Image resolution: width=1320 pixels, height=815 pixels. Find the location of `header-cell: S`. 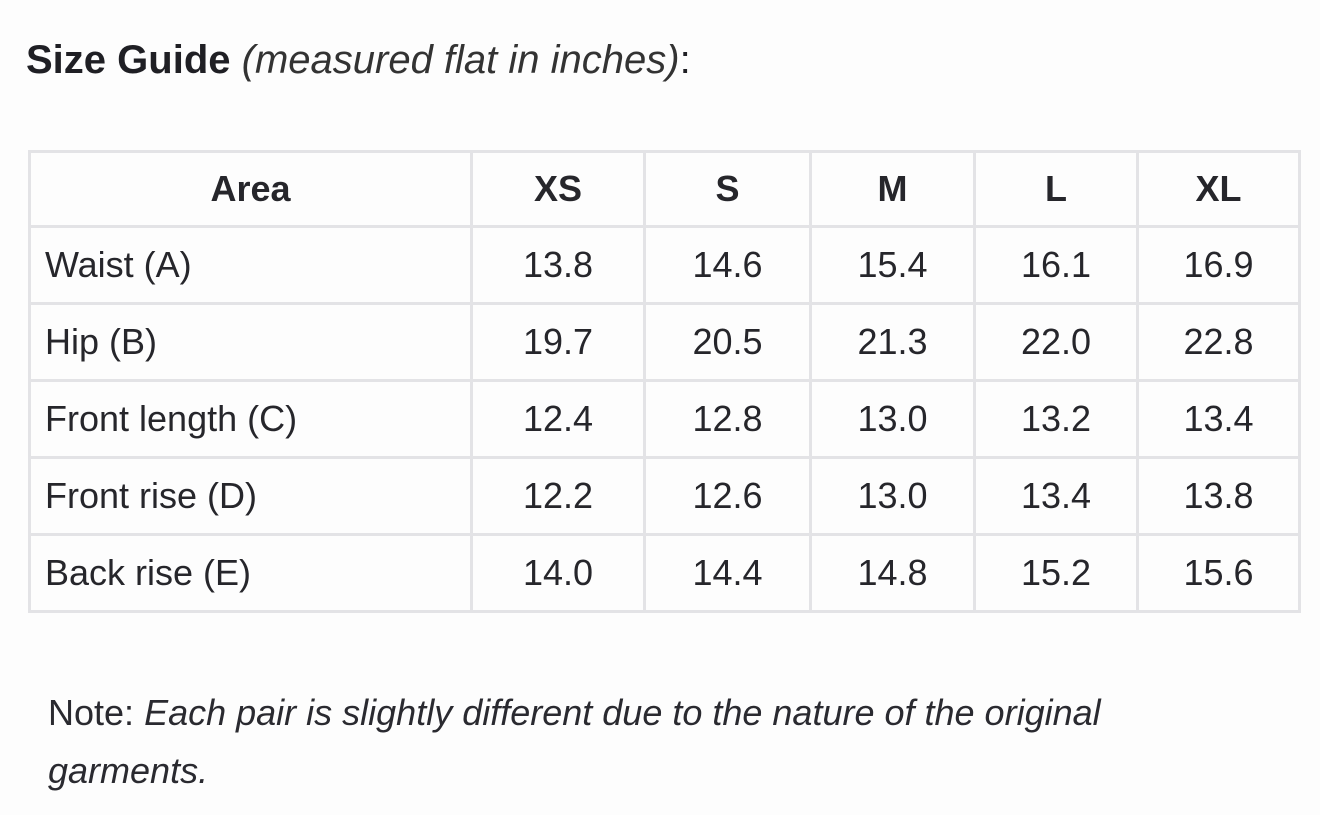

header-cell: S is located at coordinates (727, 189).